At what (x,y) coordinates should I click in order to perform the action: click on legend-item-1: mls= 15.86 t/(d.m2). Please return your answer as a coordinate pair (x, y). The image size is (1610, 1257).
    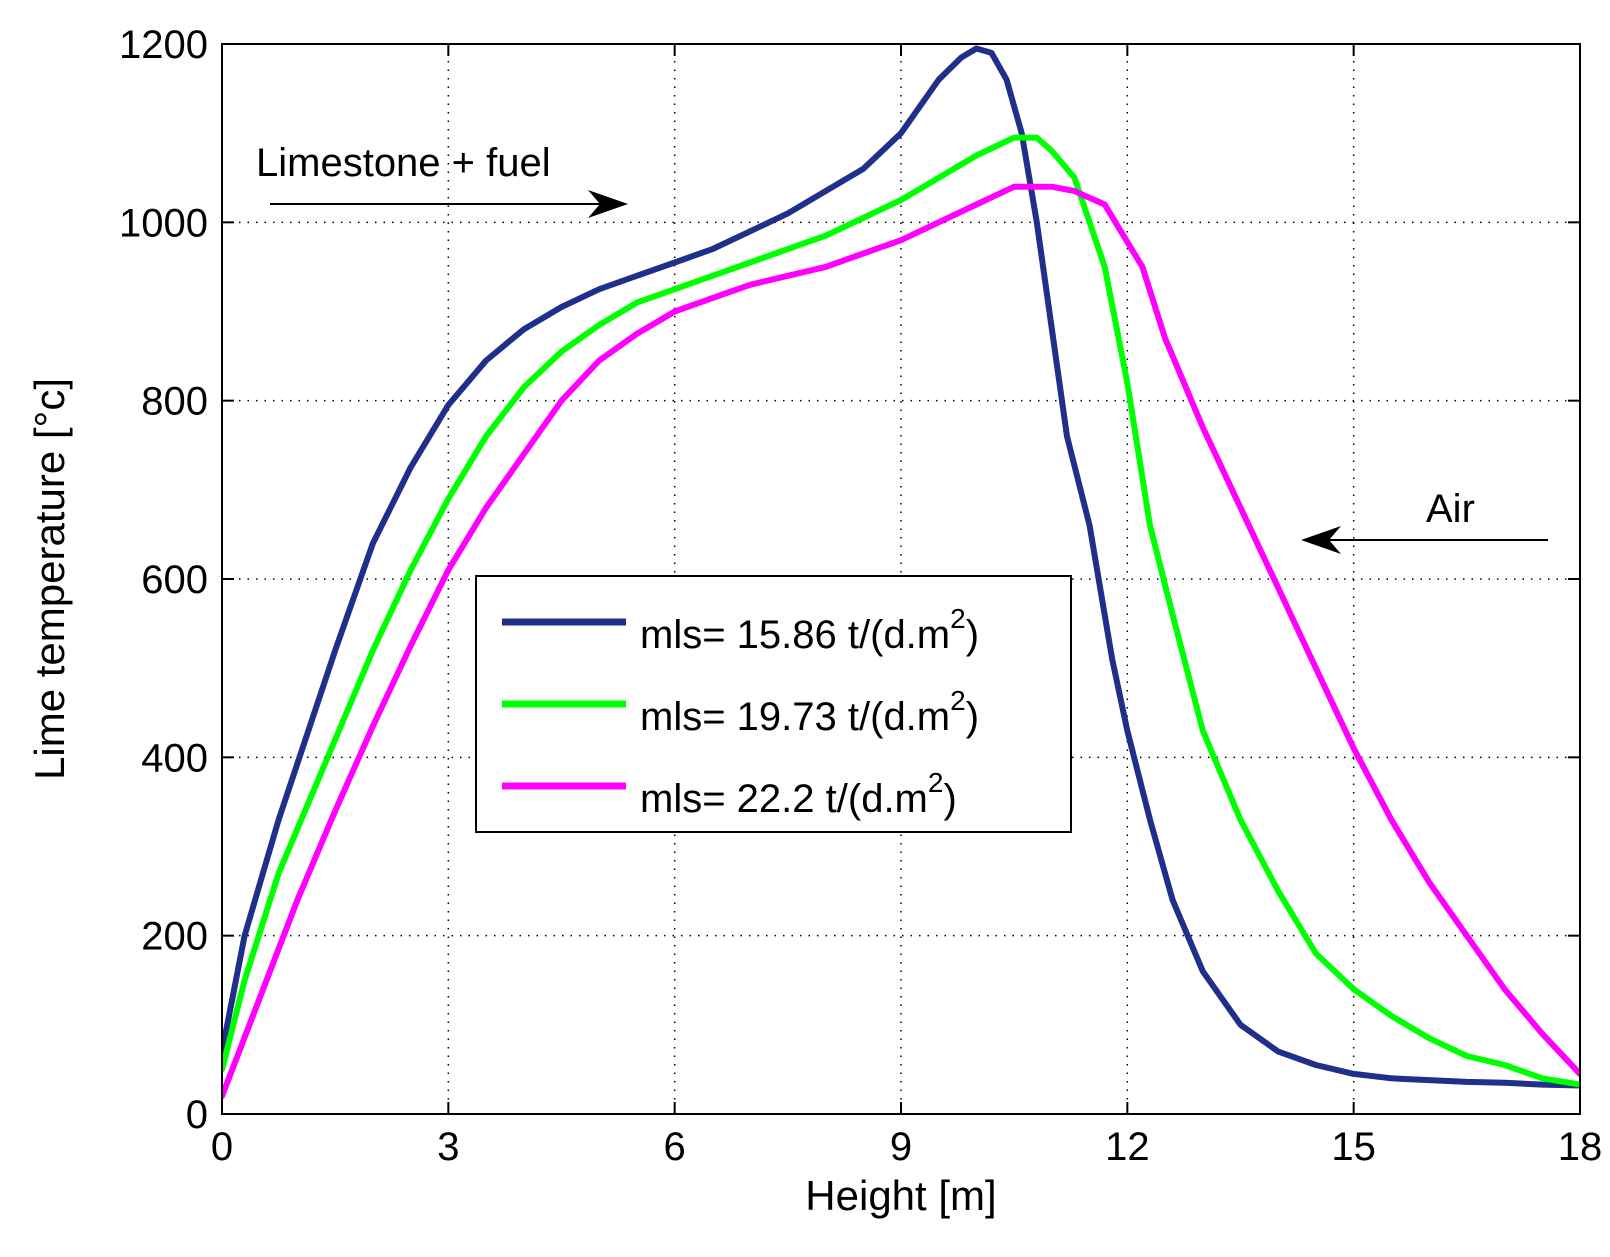
    Looking at the image, I should click on (740, 630).